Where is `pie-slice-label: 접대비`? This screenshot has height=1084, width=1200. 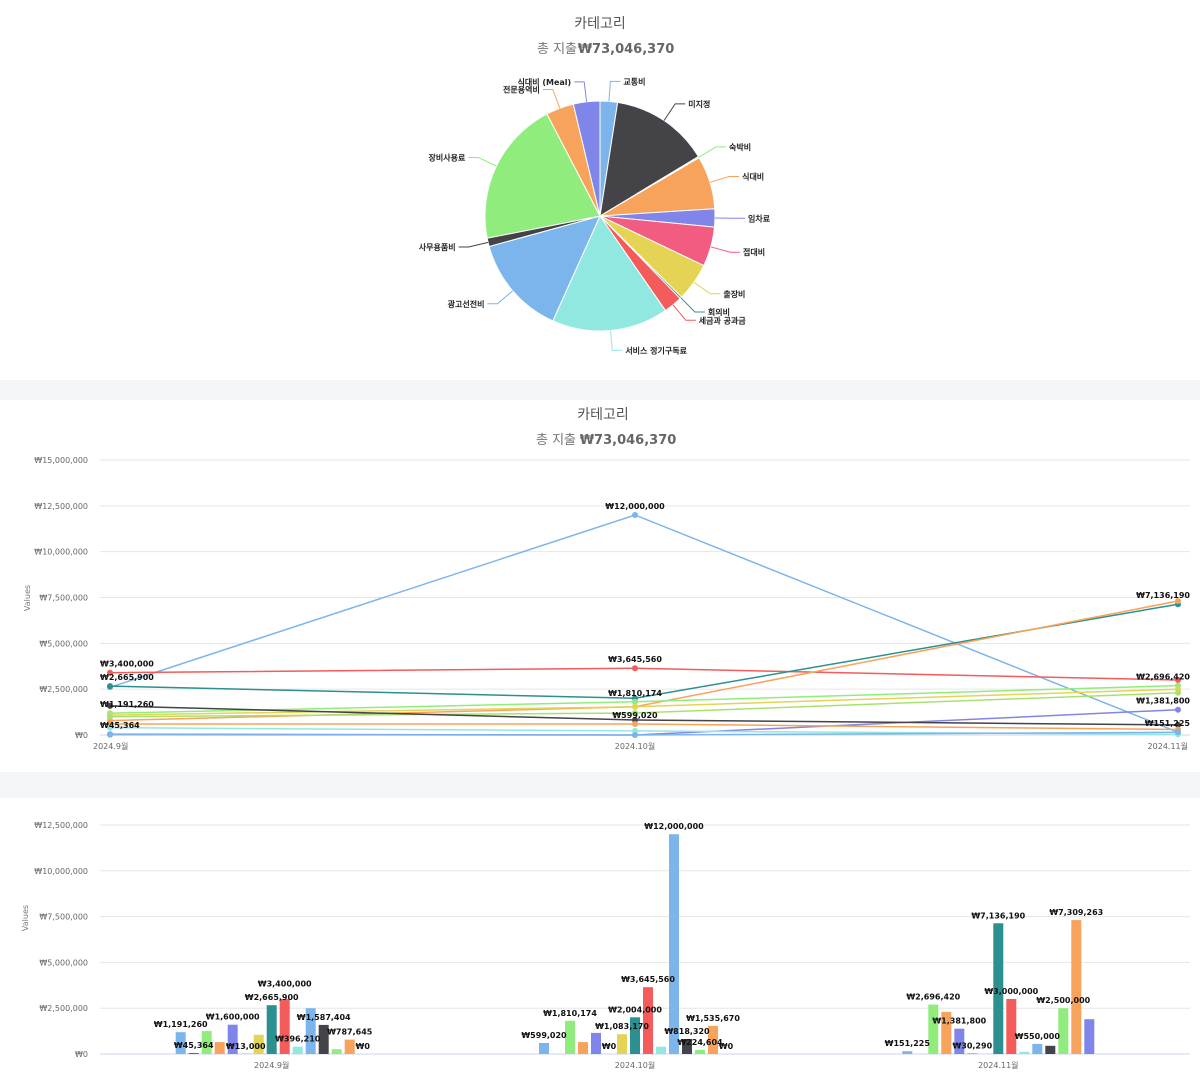 pie-slice-label: 접대비 is located at coordinates (754, 252).